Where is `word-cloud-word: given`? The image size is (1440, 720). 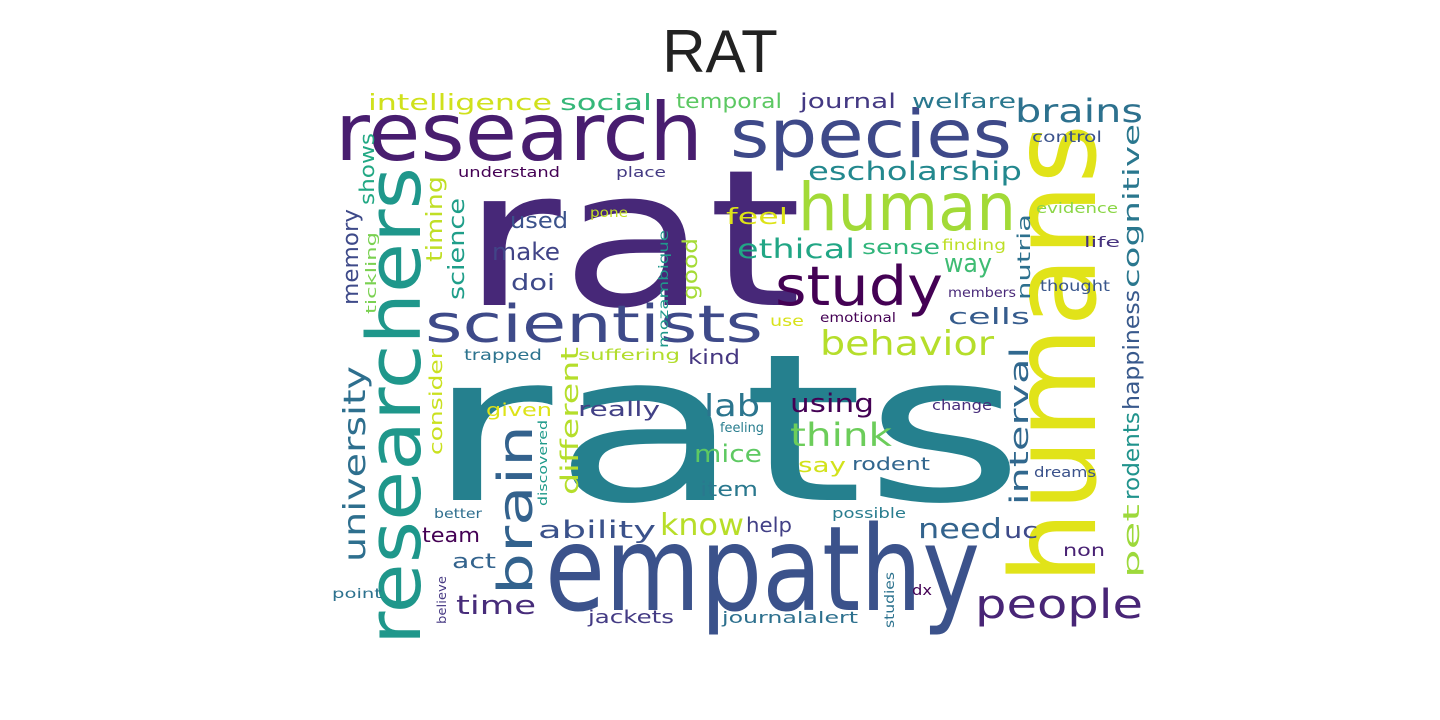 word-cloud-word: given is located at coordinates (519, 410).